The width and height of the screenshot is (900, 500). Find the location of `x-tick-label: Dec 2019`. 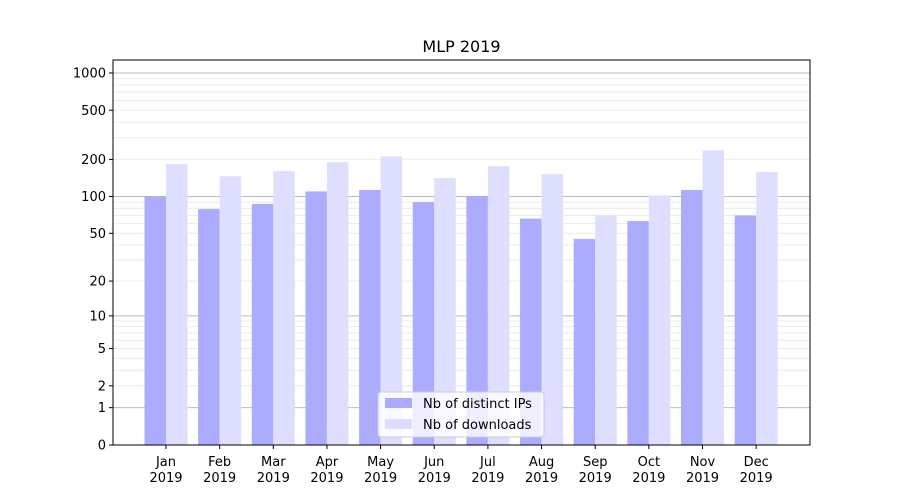

x-tick-label: Dec 2019 is located at coordinates (756, 470).